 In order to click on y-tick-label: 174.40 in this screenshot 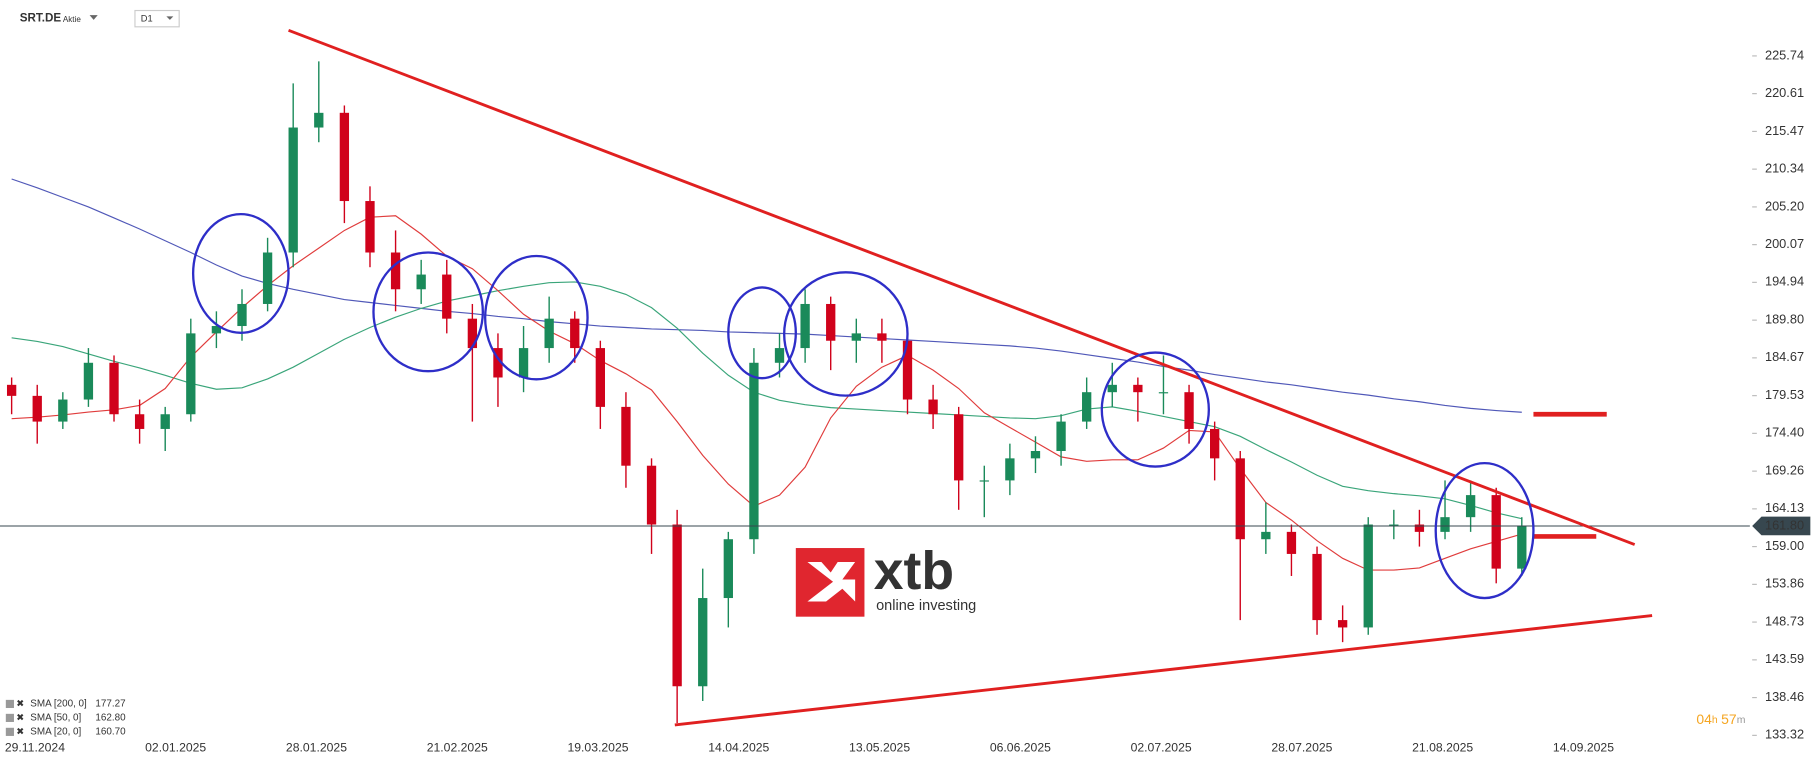, I will do `click(1784, 432)`.